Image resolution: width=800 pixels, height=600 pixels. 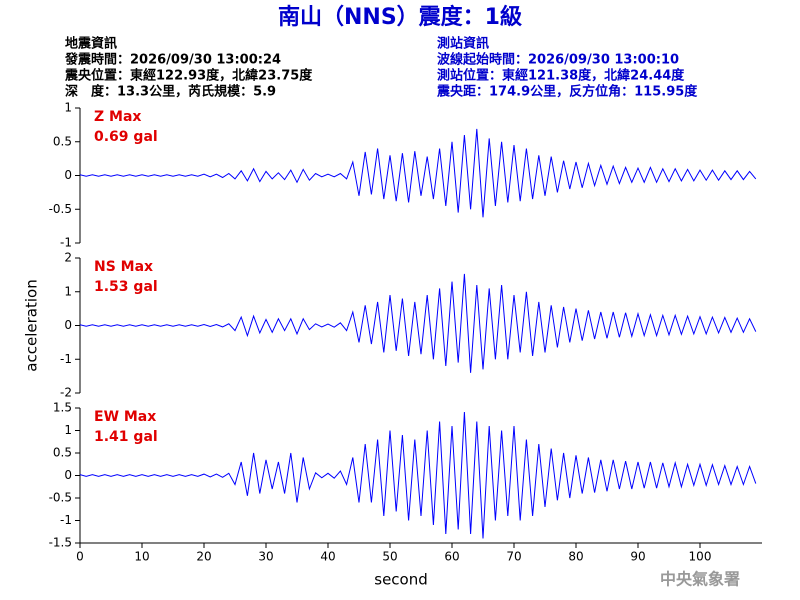 I want to click on x-axis-label: second, so click(x=401, y=580).